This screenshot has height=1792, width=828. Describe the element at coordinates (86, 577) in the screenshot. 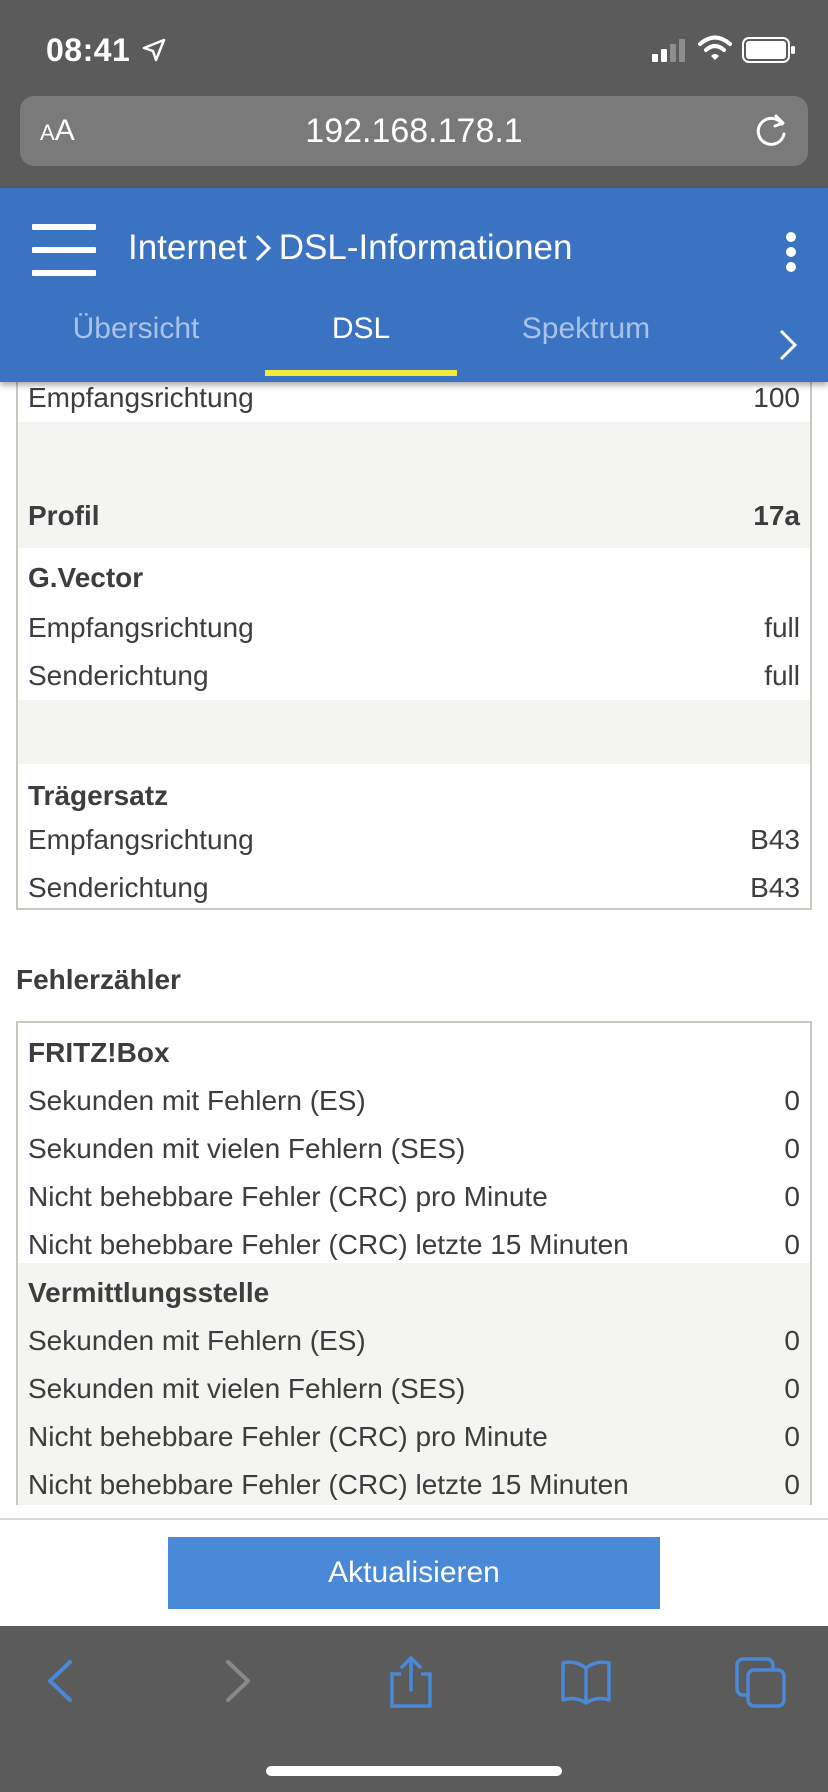

I see `section-heading: G.Vector` at that location.